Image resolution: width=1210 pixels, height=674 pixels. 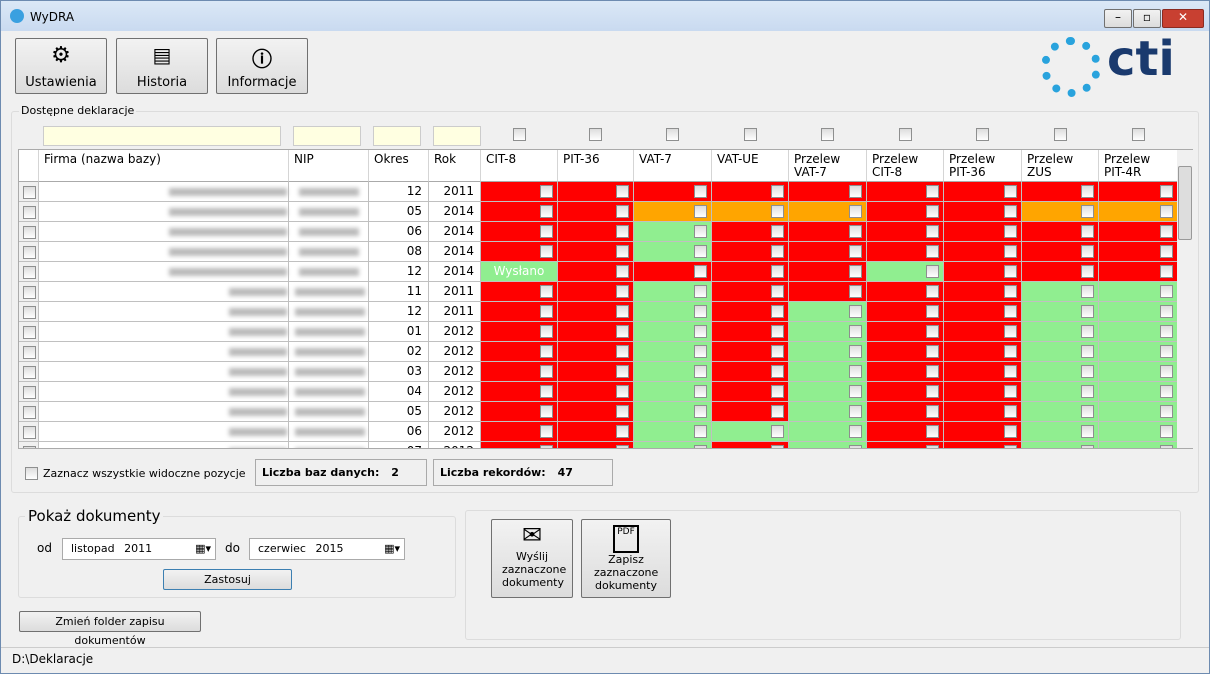 What do you see at coordinates (162, 136) in the screenshot?
I see `filter-firm` at bounding box center [162, 136].